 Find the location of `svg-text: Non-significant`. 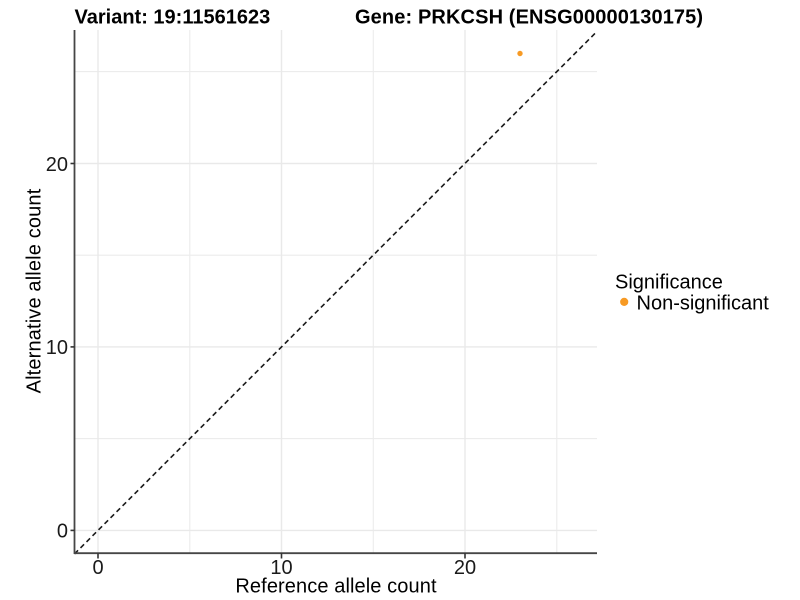

svg-text: Non-significant is located at coordinates (703, 304).